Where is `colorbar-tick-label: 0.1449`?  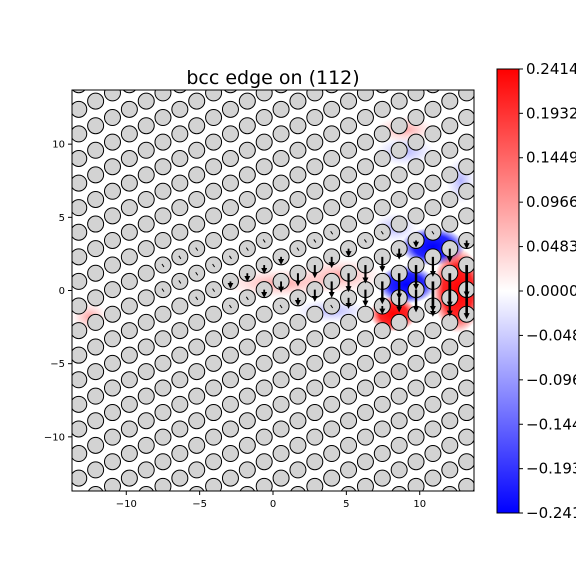 colorbar-tick-label: 0.1449 is located at coordinates (551, 158).